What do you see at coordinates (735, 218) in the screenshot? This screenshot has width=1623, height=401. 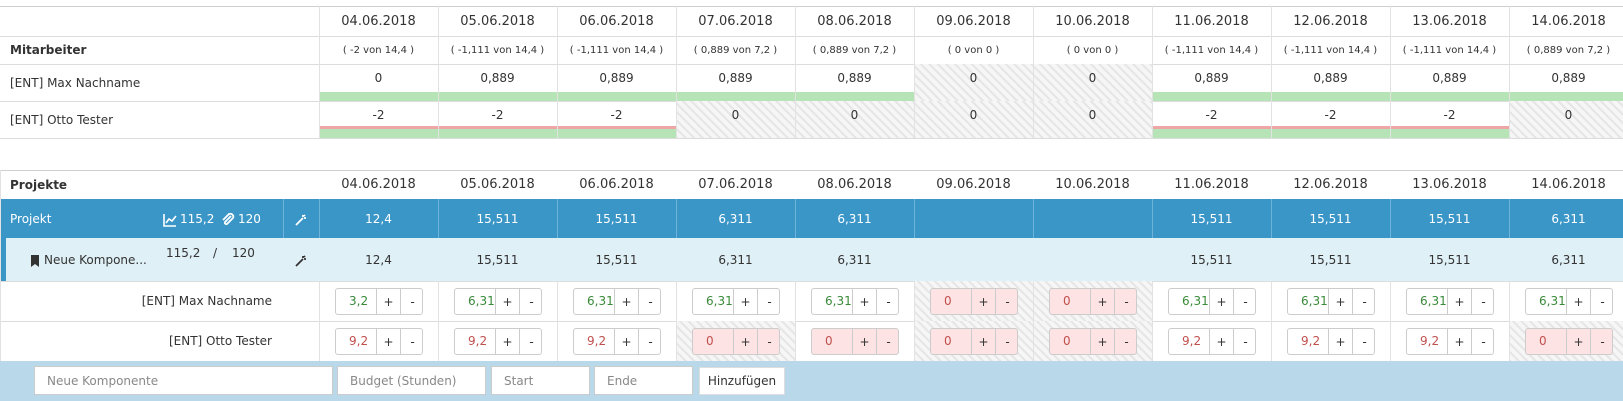 I see `project-hours-day: 6,311` at bounding box center [735, 218].